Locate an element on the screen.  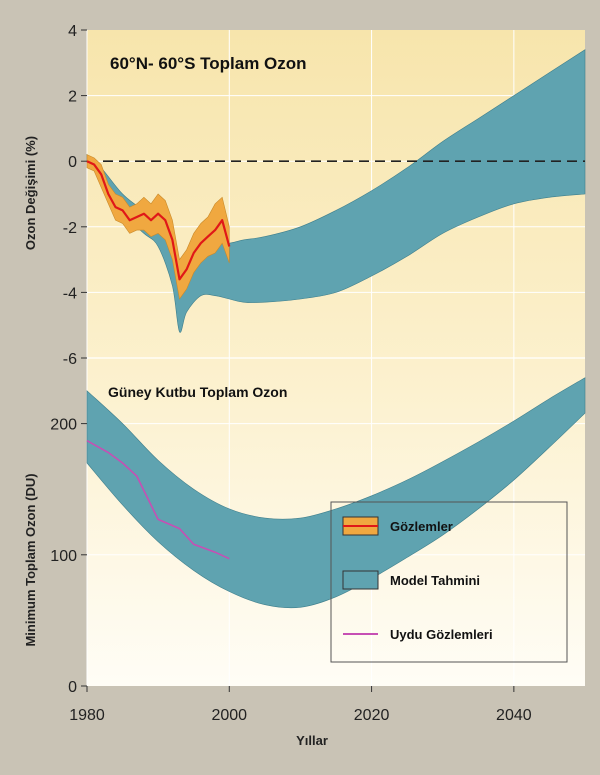
total-ozone-tick-label: 4 is located at coordinates (72, 31).